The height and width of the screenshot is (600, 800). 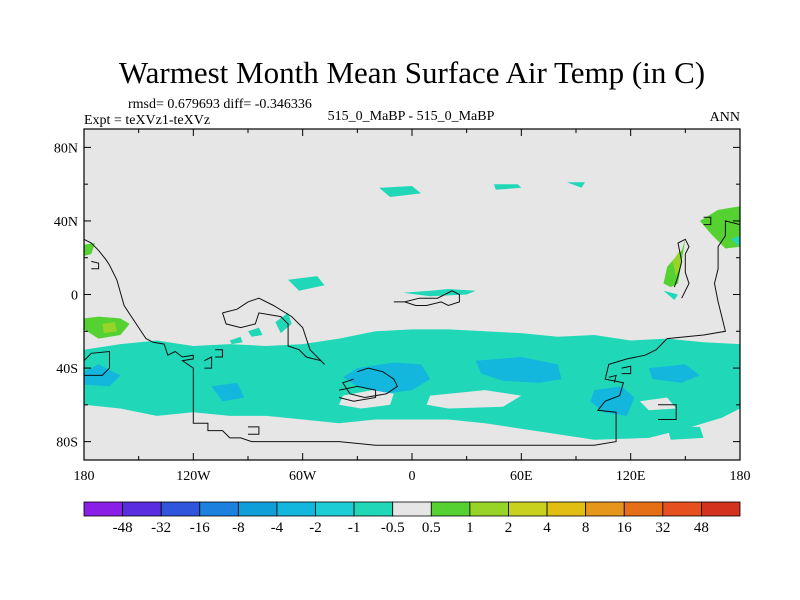 I want to click on x-tick-label: 120E, so click(x=631, y=476).